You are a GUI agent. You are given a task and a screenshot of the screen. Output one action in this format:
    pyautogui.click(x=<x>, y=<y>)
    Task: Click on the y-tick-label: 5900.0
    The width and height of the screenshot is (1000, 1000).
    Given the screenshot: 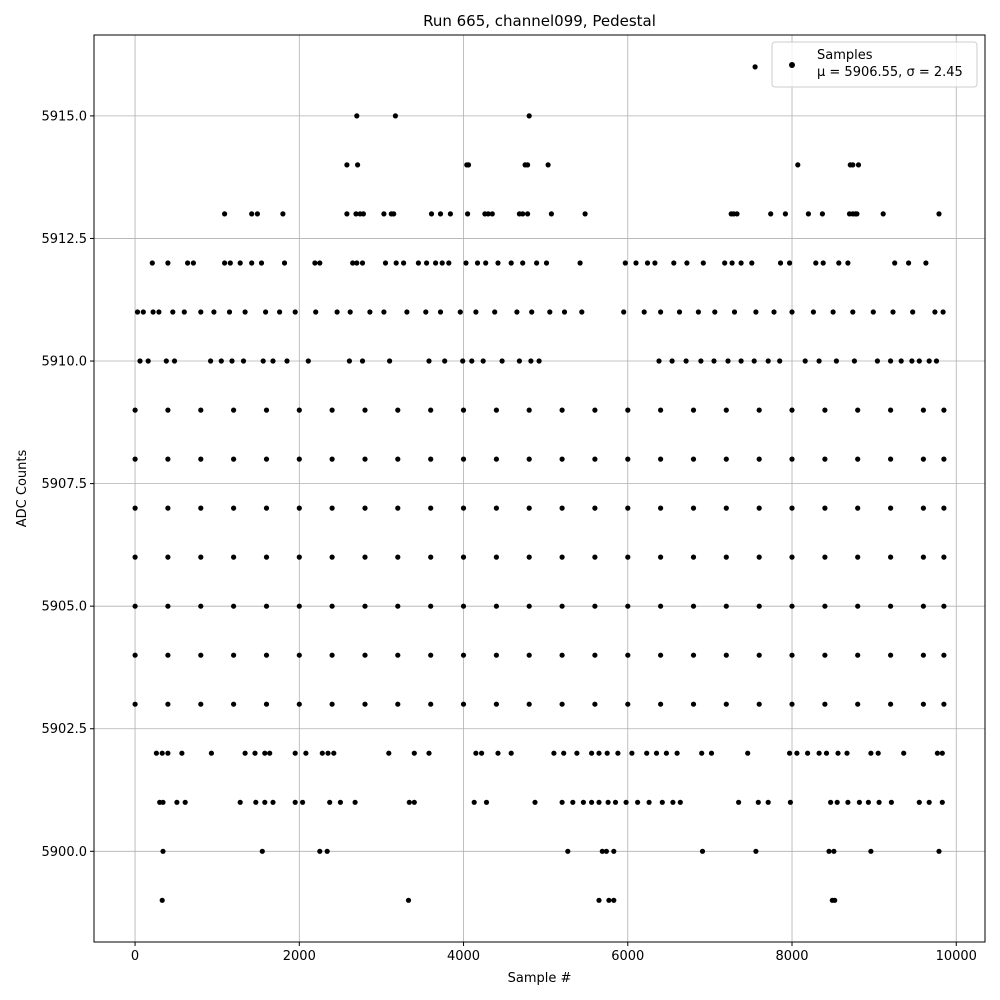 What is the action you would take?
    pyautogui.click(x=65, y=852)
    